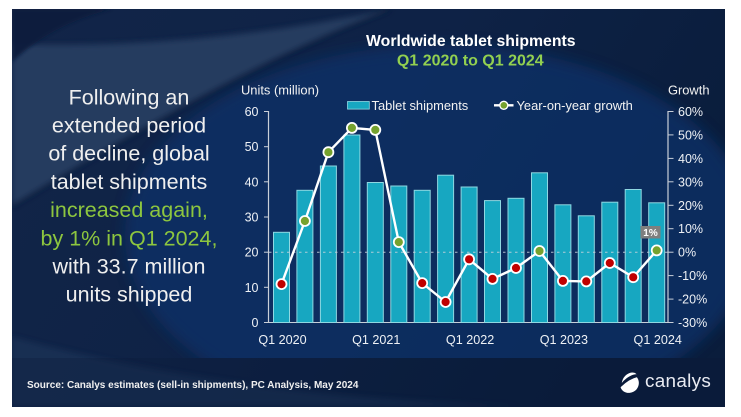 The image size is (741, 417). Describe the element at coordinates (690, 135) in the screenshot. I see `svg-text: 50%` at that location.